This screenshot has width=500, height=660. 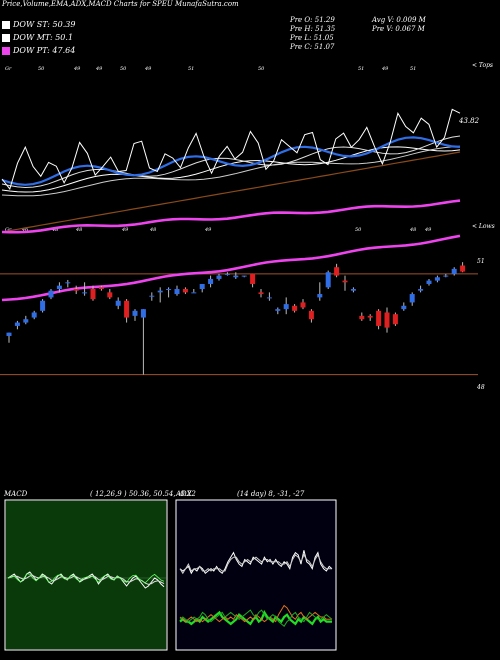 I want to click on legend-label: DOW MT: 50.1, so click(x=43, y=37).